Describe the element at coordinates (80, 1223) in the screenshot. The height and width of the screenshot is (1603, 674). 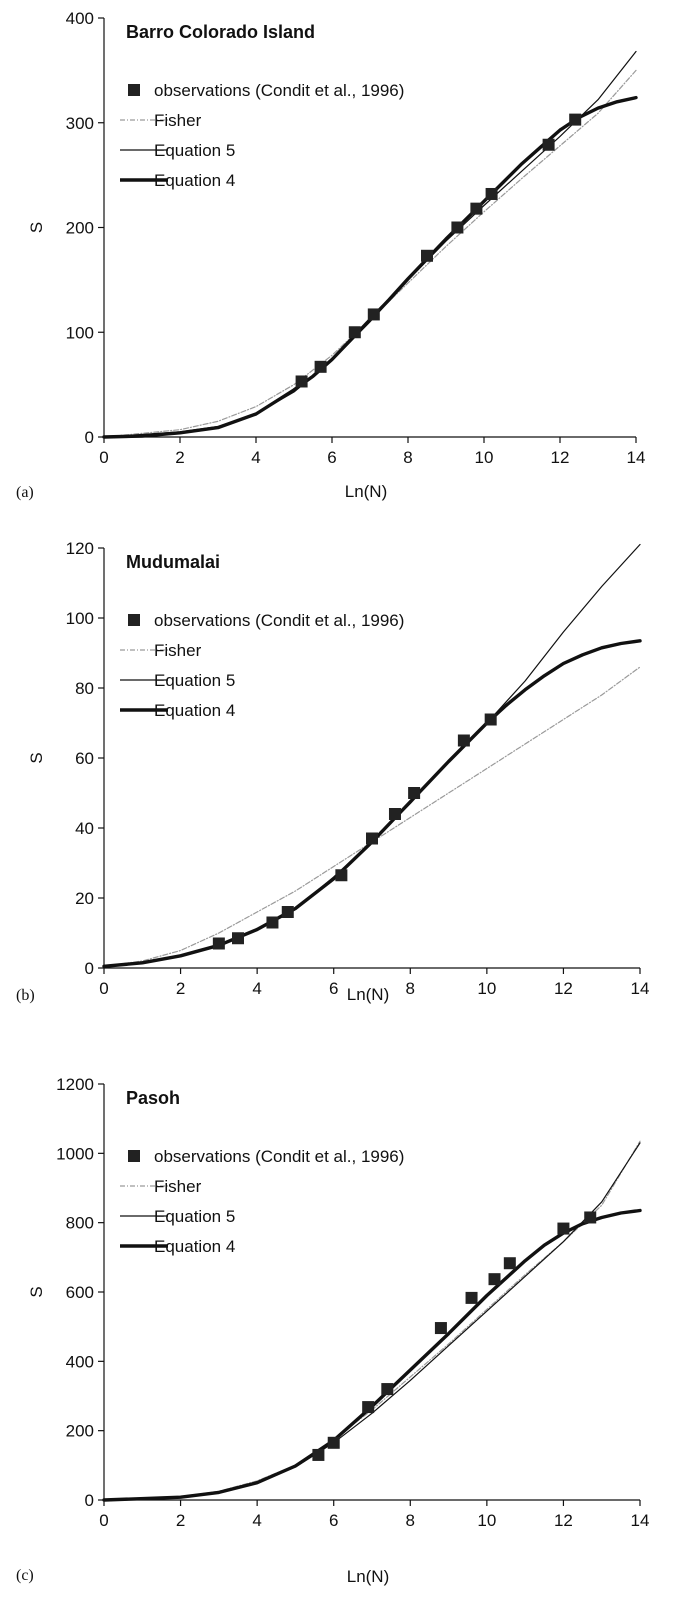
I see `y-tick-label: 800` at that location.